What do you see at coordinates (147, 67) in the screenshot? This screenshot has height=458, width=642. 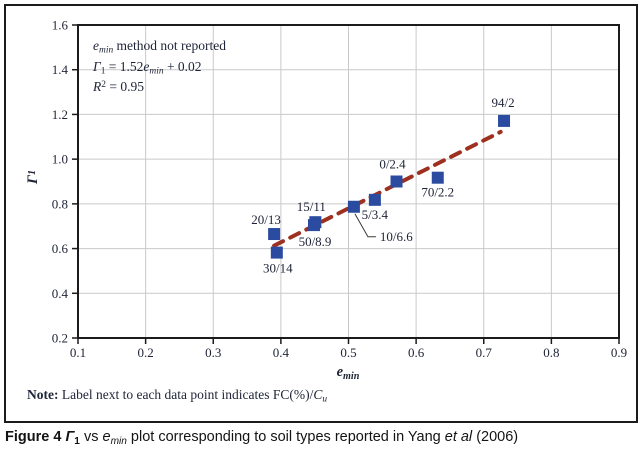 I see `annotation-line-equation: Γ1 = 1.52emin + 0.02` at bounding box center [147, 67].